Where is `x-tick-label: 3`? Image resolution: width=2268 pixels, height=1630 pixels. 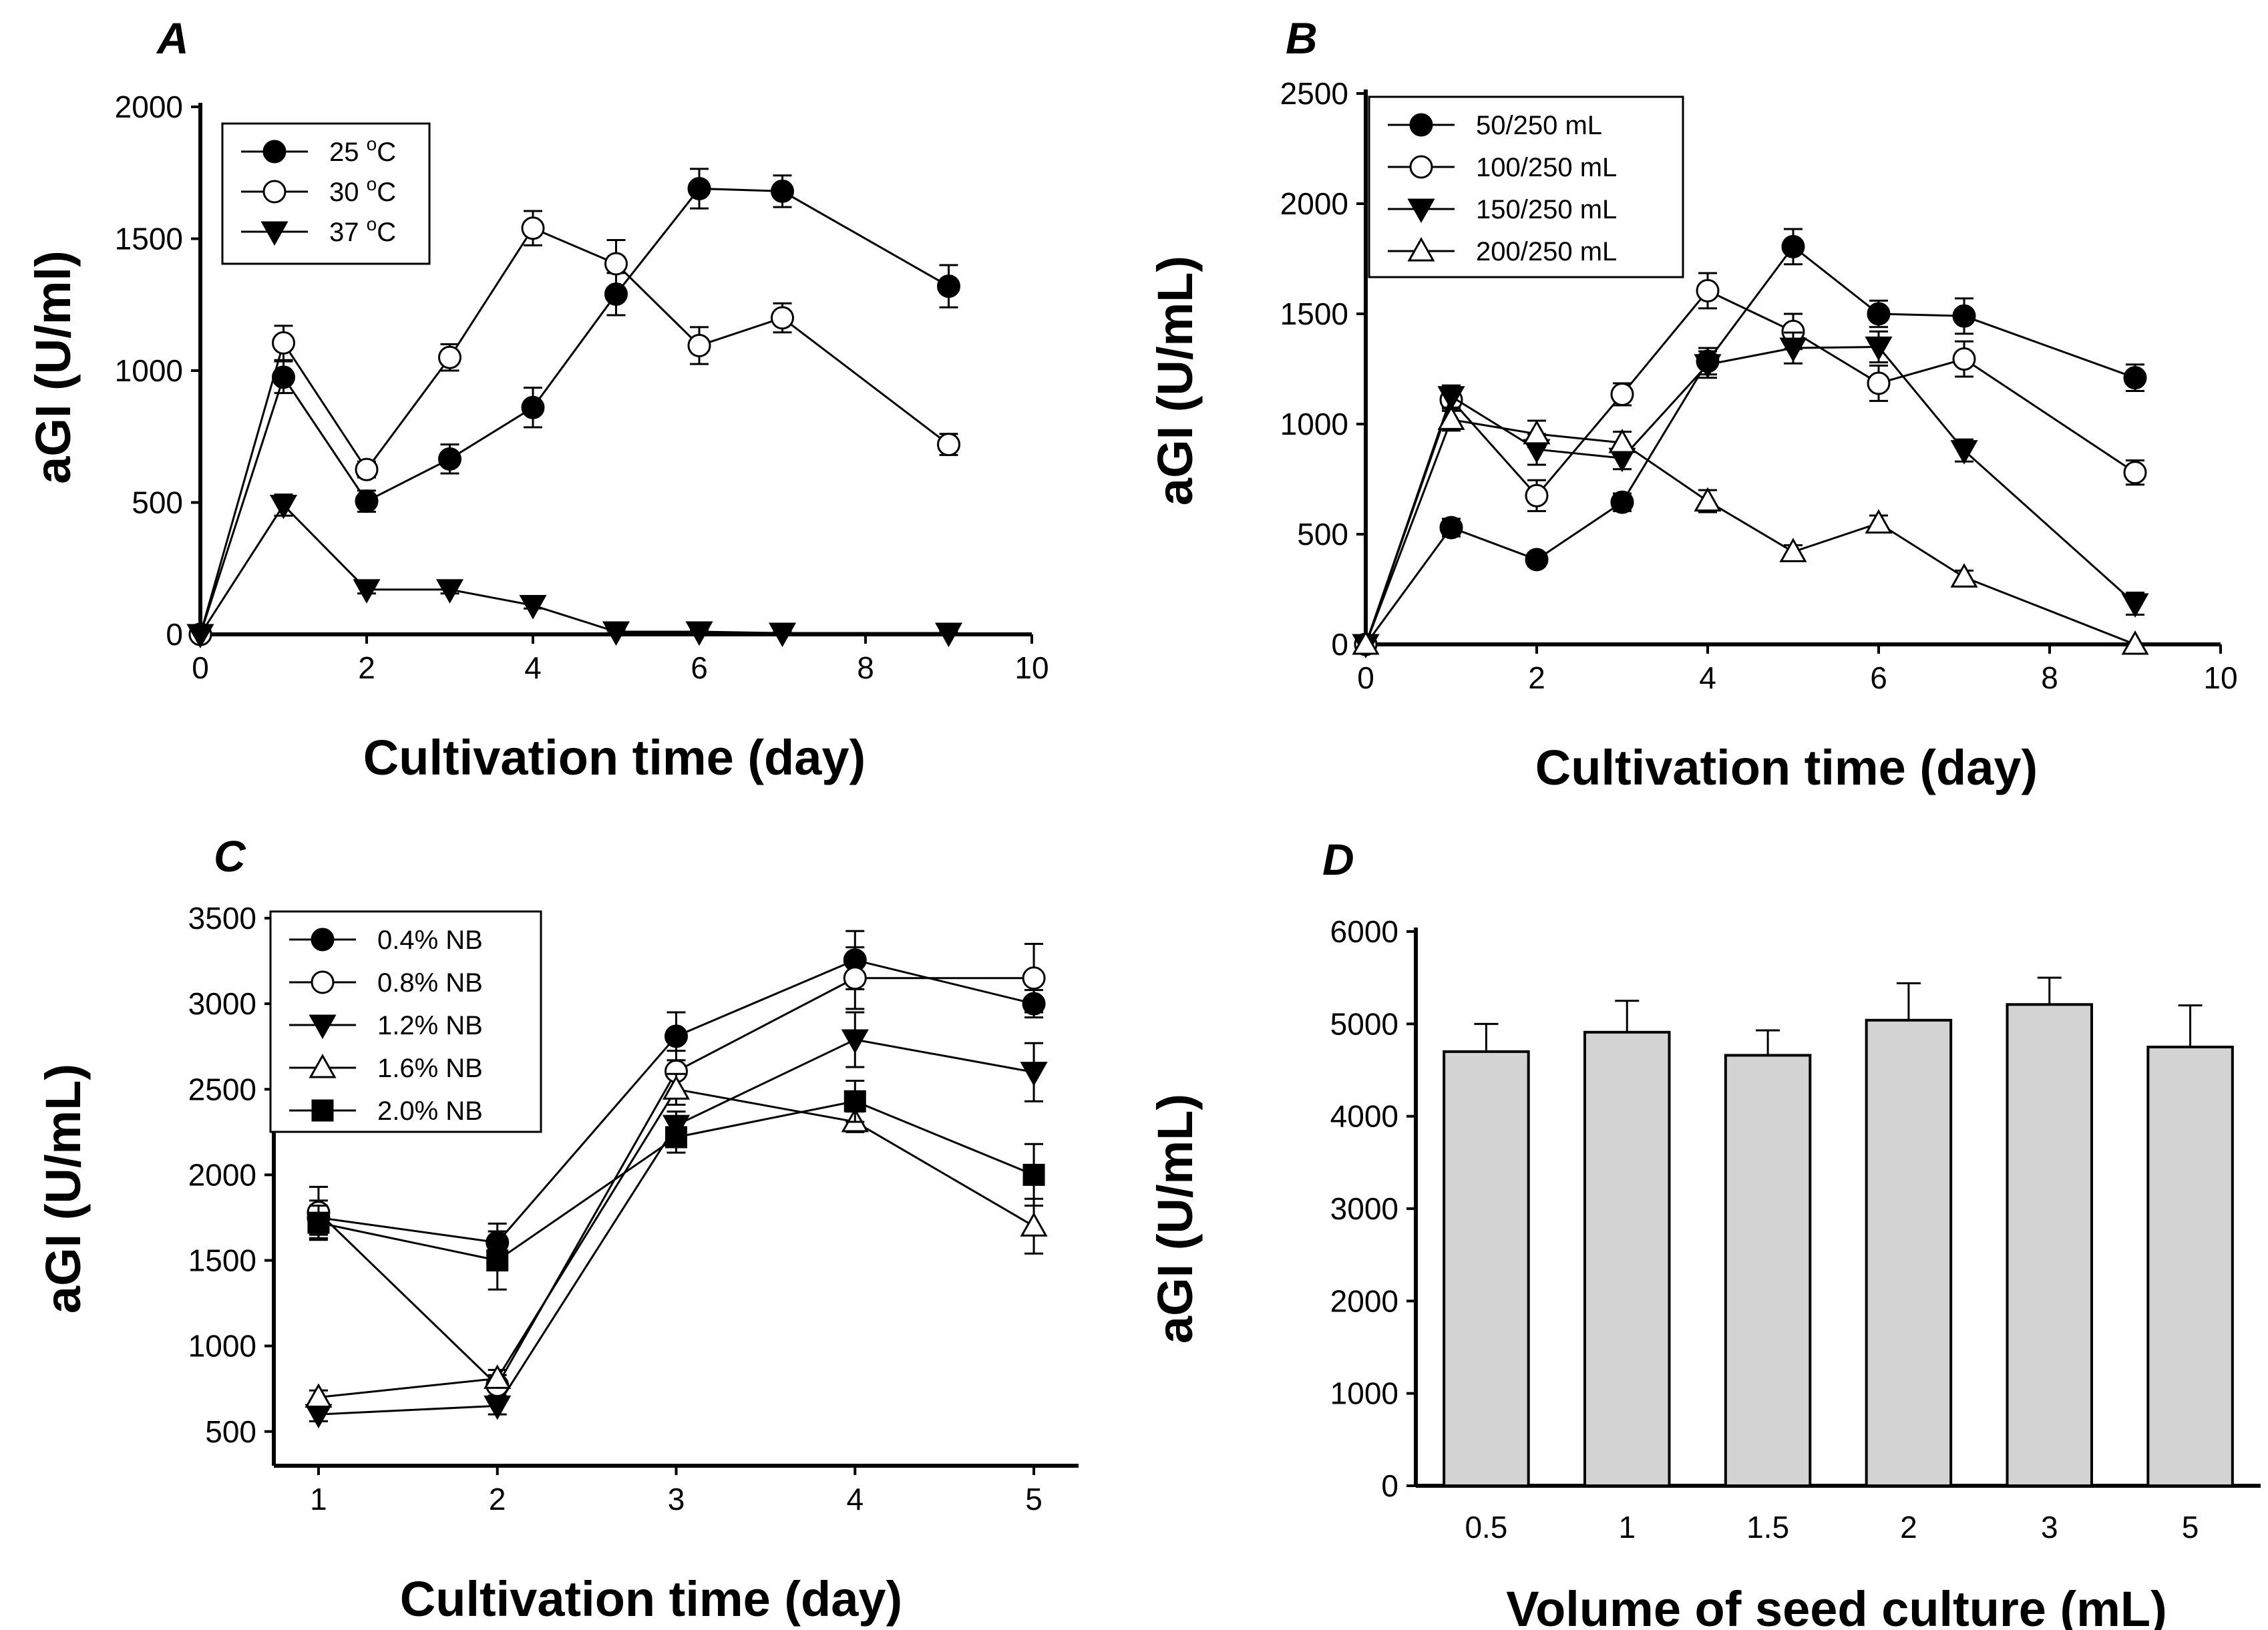 x-tick-label: 3 is located at coordinates (676, 1499).